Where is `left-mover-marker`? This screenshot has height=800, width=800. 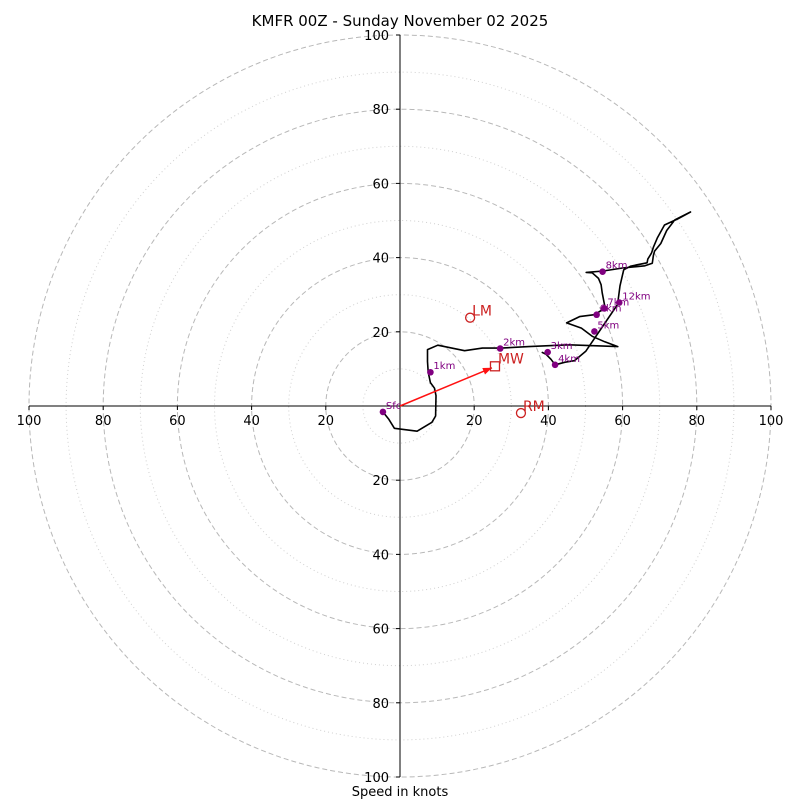
left-mover-marker is located at coordinates (470, 317).